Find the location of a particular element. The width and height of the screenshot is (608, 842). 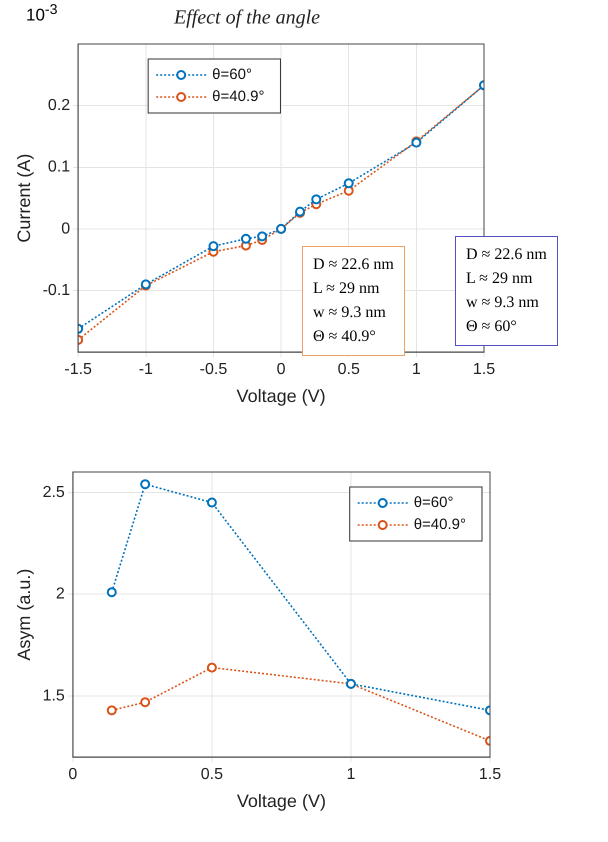

x-tick-label: -0.5 is located at coordinates (214, 369).